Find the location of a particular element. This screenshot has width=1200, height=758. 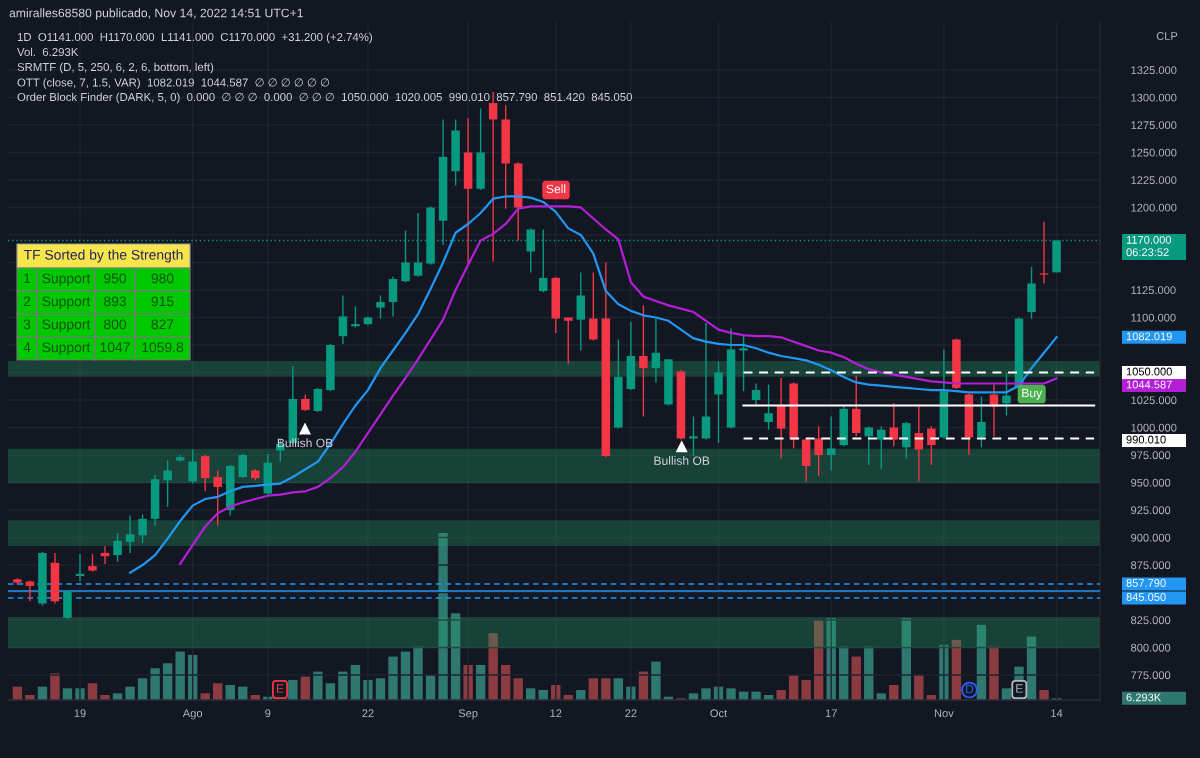

y-tick-label: 1200.000 is located at coordinates (1154, 207).